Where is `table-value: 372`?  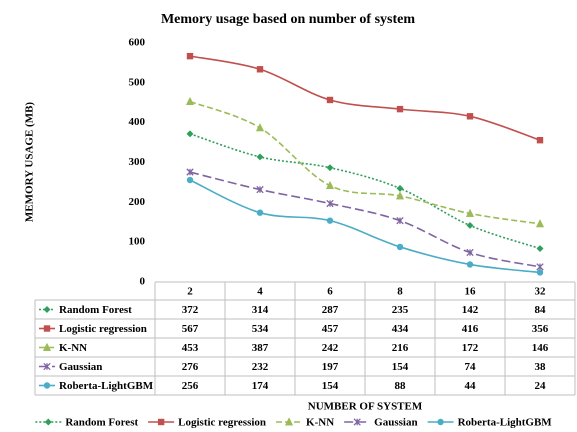
table-value: 372 is located at coordinates (190, 310).